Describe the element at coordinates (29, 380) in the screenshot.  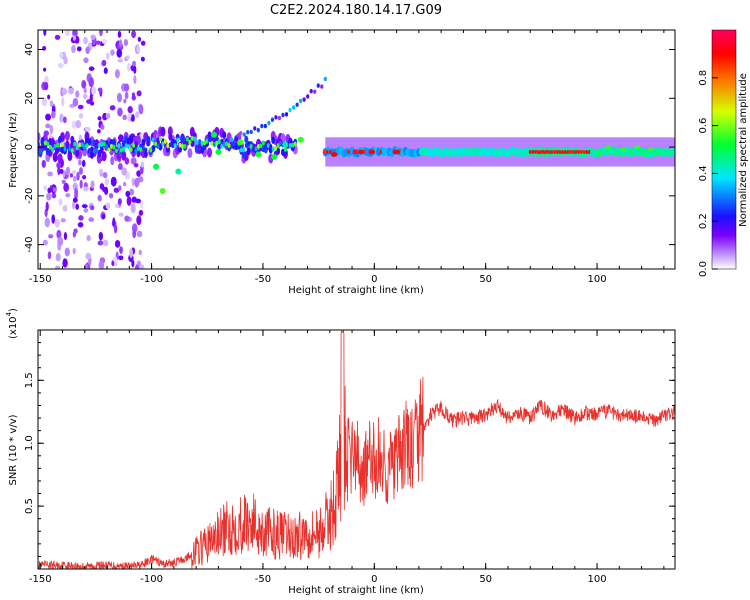
I see `snr-y-tick-label: 1.5` at that location.